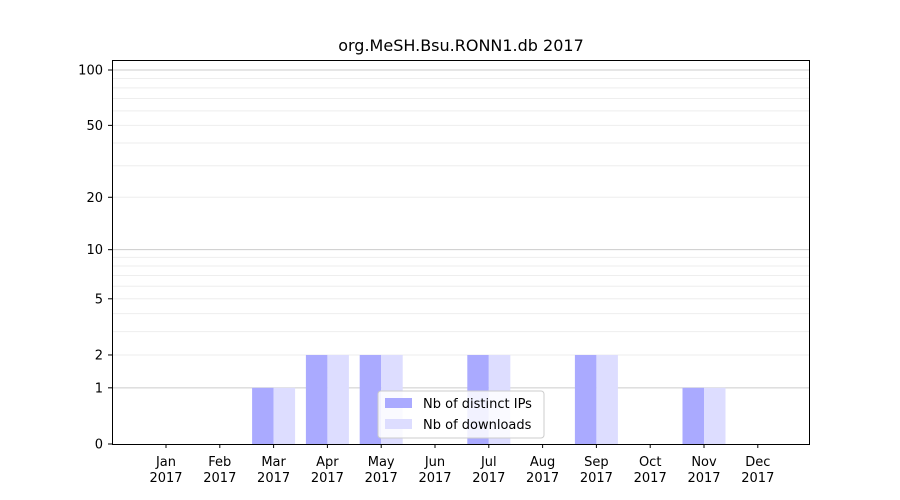  Describe the element at coordinates (94, 250) in the screenshot. I see `y-tick-label: 10` at that location.